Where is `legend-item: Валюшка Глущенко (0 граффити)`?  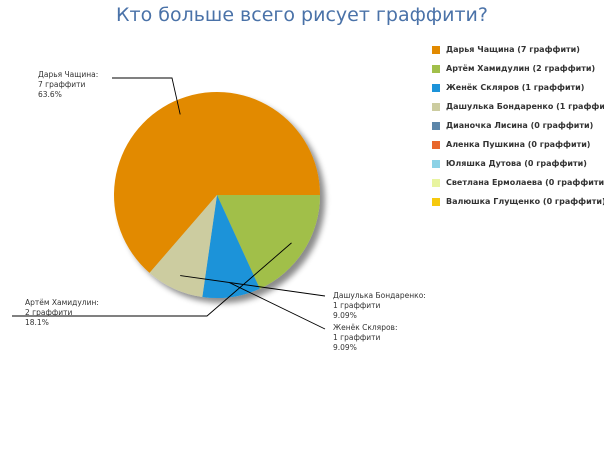
legend-item: Валюшка Глущенко (0 граффити) is located at coordinates (518, 201).